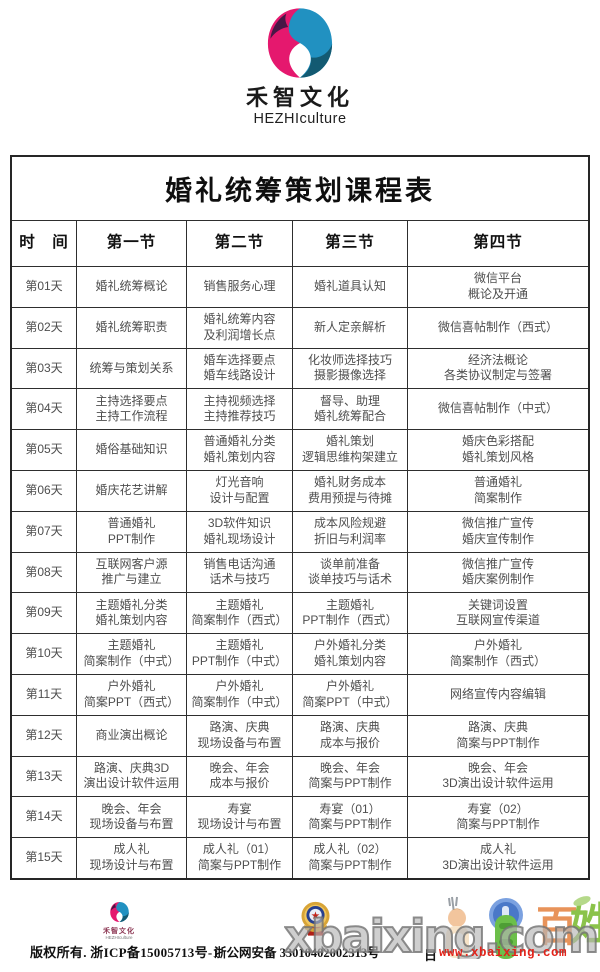 The width and height of the screenshot is (600, 972). Describe the element at coordinates (497, 368) in the screenshot. I see `lesson-cell-4: 经济法概论 各类协议制定与签署` at that location.